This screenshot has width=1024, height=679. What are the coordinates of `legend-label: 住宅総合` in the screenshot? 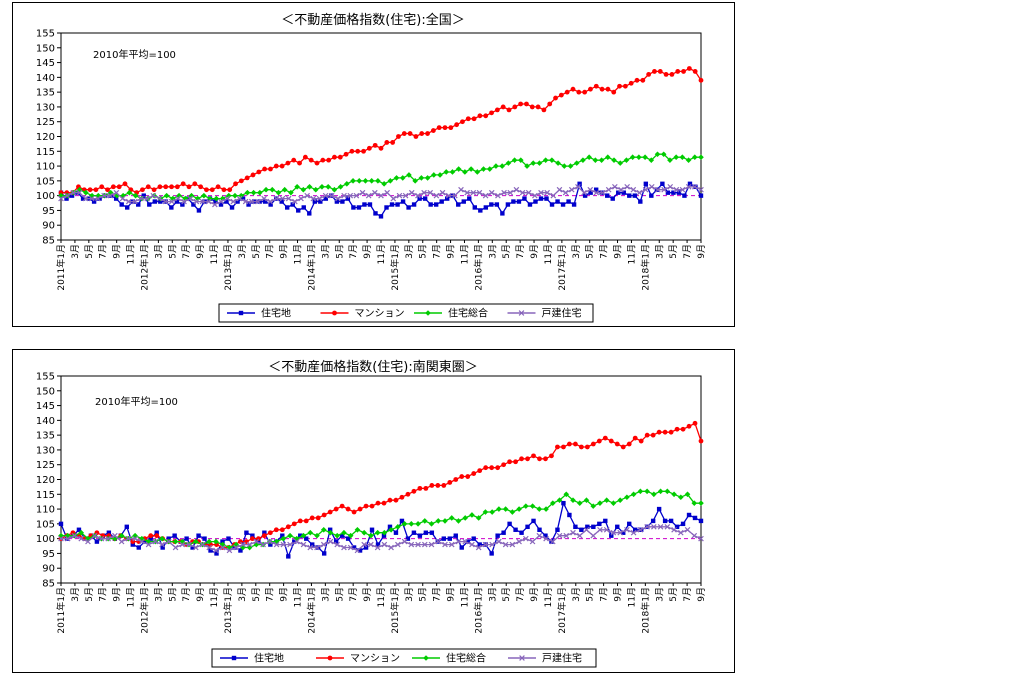 It's located at (466, 658).